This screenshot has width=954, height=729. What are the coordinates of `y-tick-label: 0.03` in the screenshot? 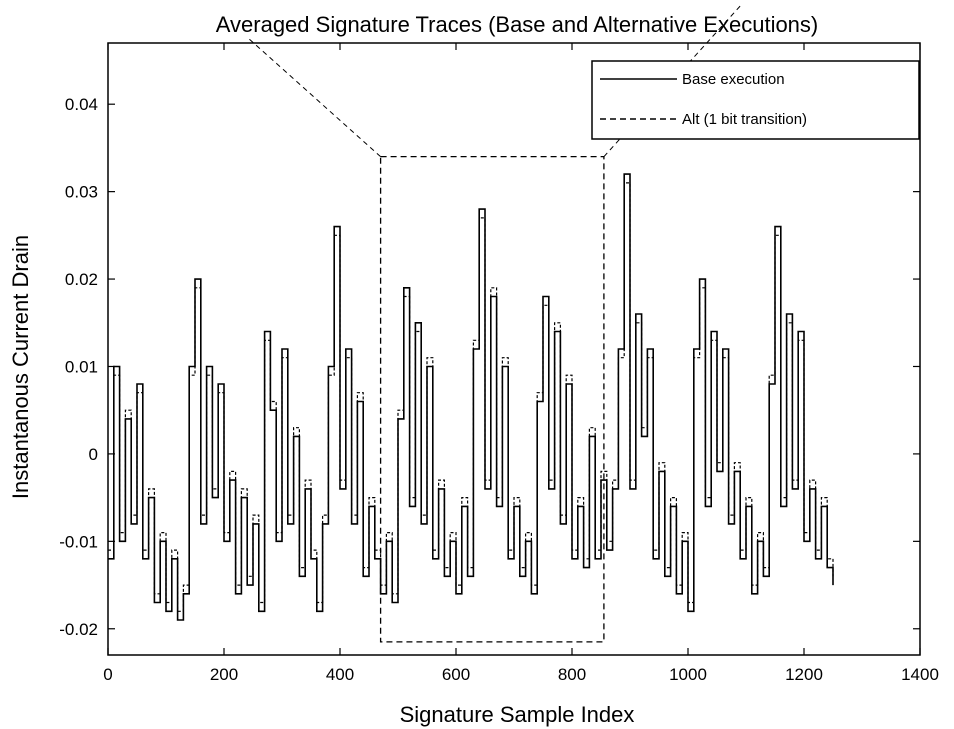 It's located at (81, 192).